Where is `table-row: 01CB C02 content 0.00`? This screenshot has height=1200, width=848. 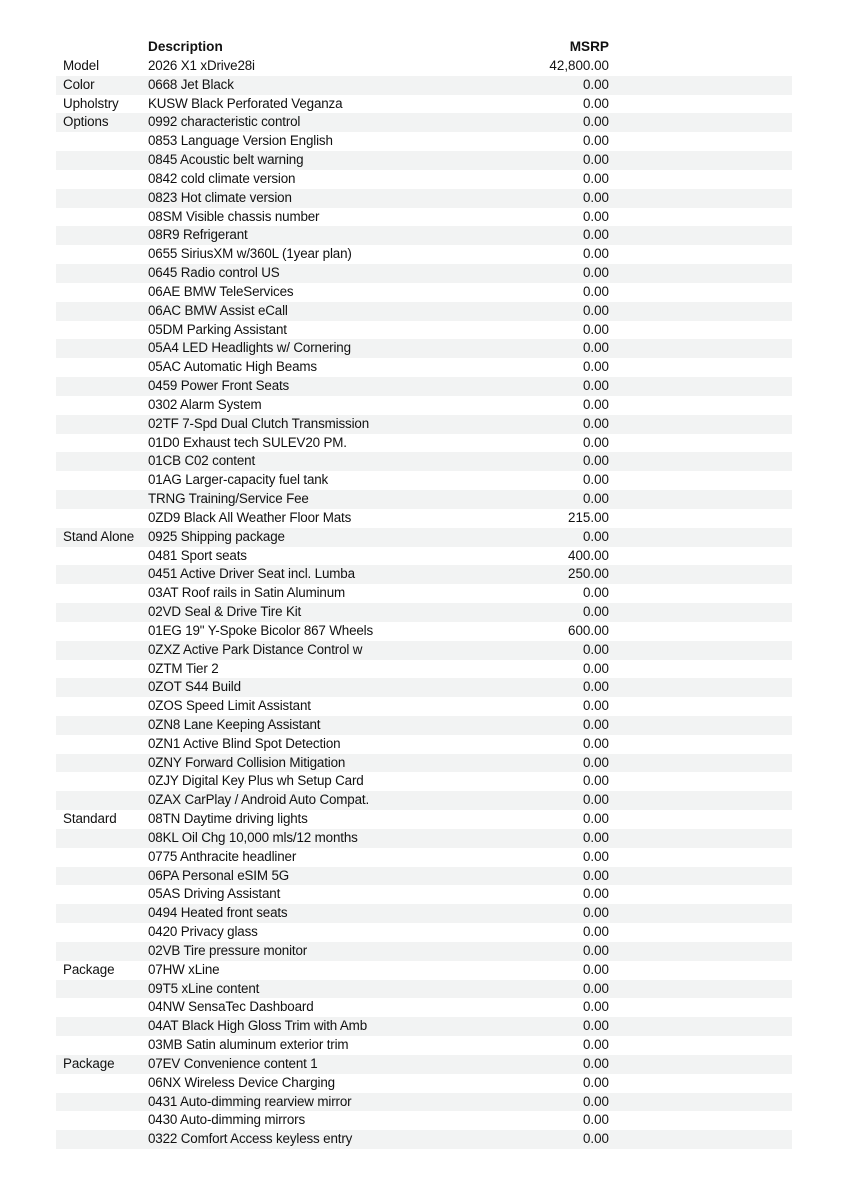 table-row: 01CB C02 content 0.00 is located at coordinates (424, 462).